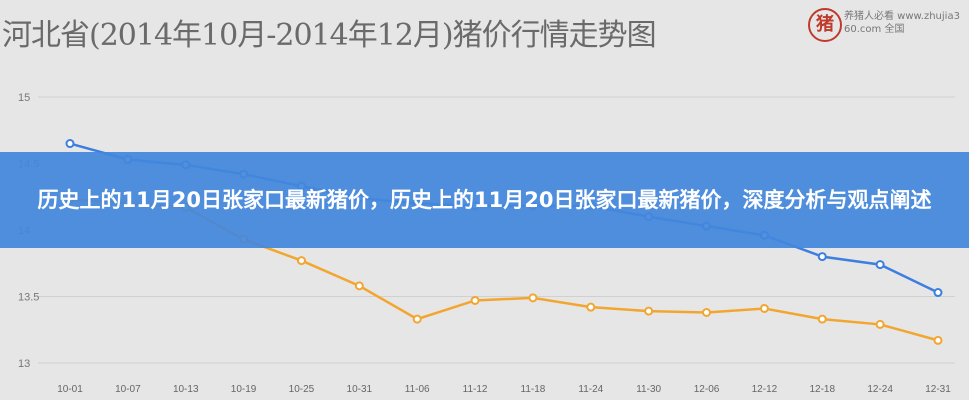 The width and height of the screenshot is (969, 400). Describe the element at coordinates (329, 35) in the screenshot. I see `chart-title: 河北省(2014年10月-2014年12月)猪价行情走势图` at that location.